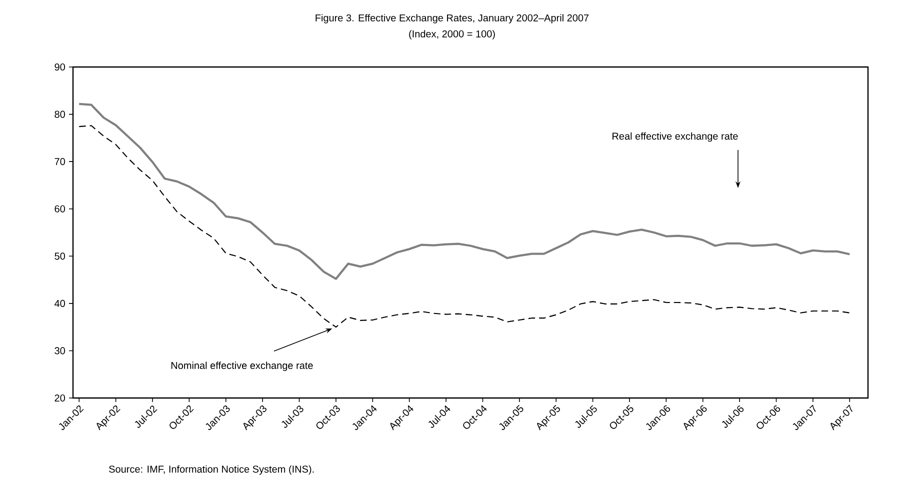  Describe the element at coordinates (452, 19) in the screenshot. I see `chart-title: Figure 3. Effective Exchange Rates, January 2002–April 2007` at that location.